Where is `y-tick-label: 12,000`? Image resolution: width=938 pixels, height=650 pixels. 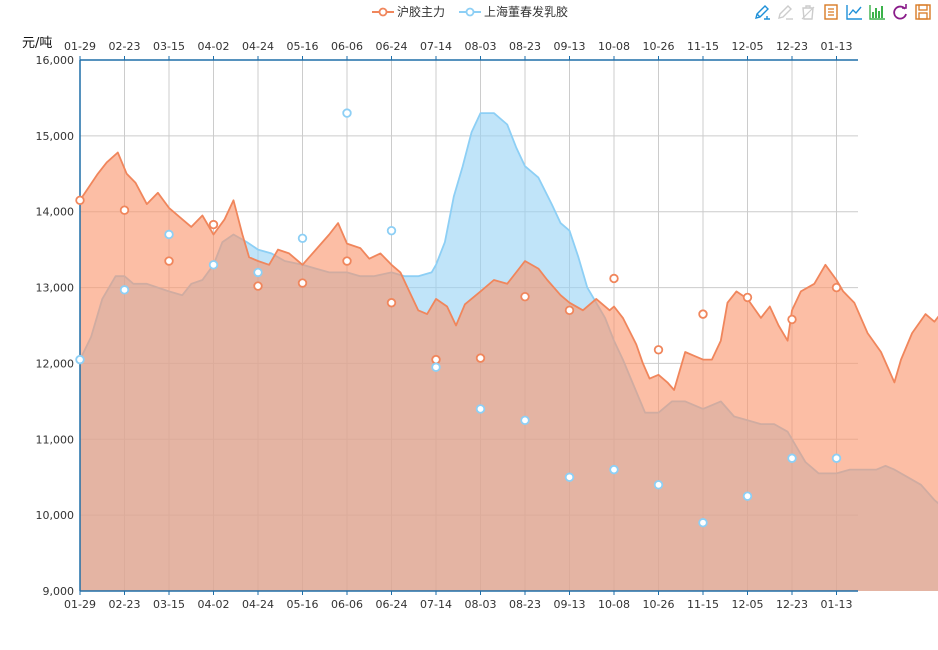
y-tick-label: 12,000 is located at coordinates (55, 363).